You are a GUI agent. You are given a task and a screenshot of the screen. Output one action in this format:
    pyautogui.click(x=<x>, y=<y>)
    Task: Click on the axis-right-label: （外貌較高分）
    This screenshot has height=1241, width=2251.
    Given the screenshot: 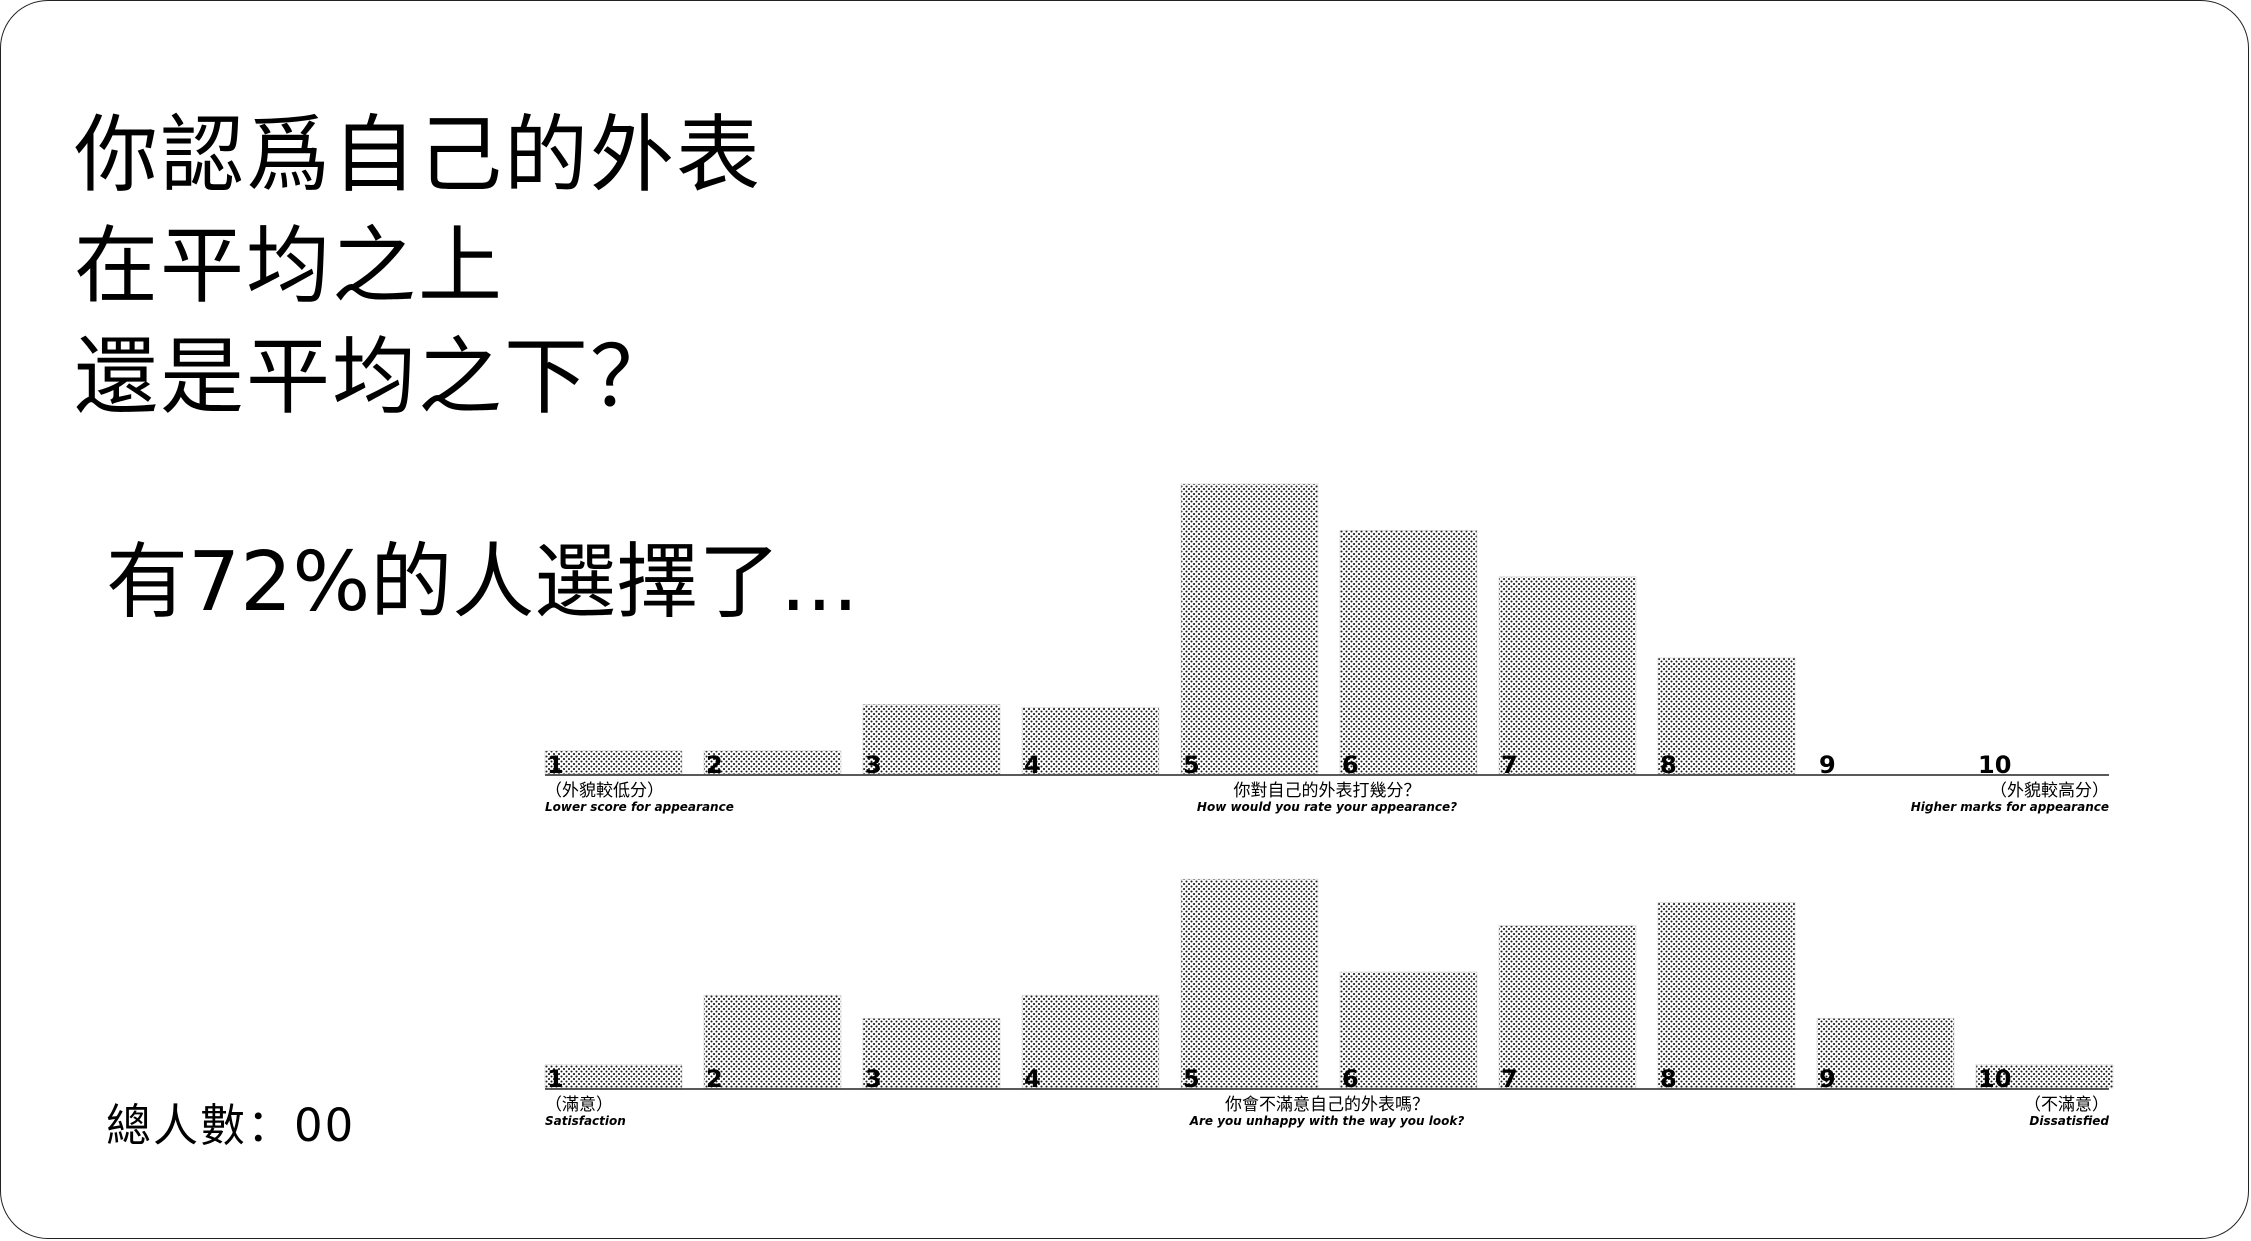 What is the action you would take?
    pyautogui.click(x=2049, y=791)
    